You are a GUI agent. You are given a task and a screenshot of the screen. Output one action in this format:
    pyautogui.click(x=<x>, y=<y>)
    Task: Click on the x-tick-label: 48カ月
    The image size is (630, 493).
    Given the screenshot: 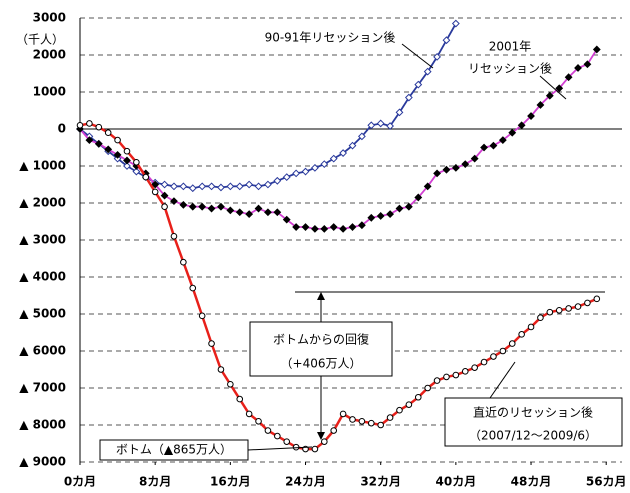 What is the action you would take?
    pyautogui.click(x=531, y=482)
    